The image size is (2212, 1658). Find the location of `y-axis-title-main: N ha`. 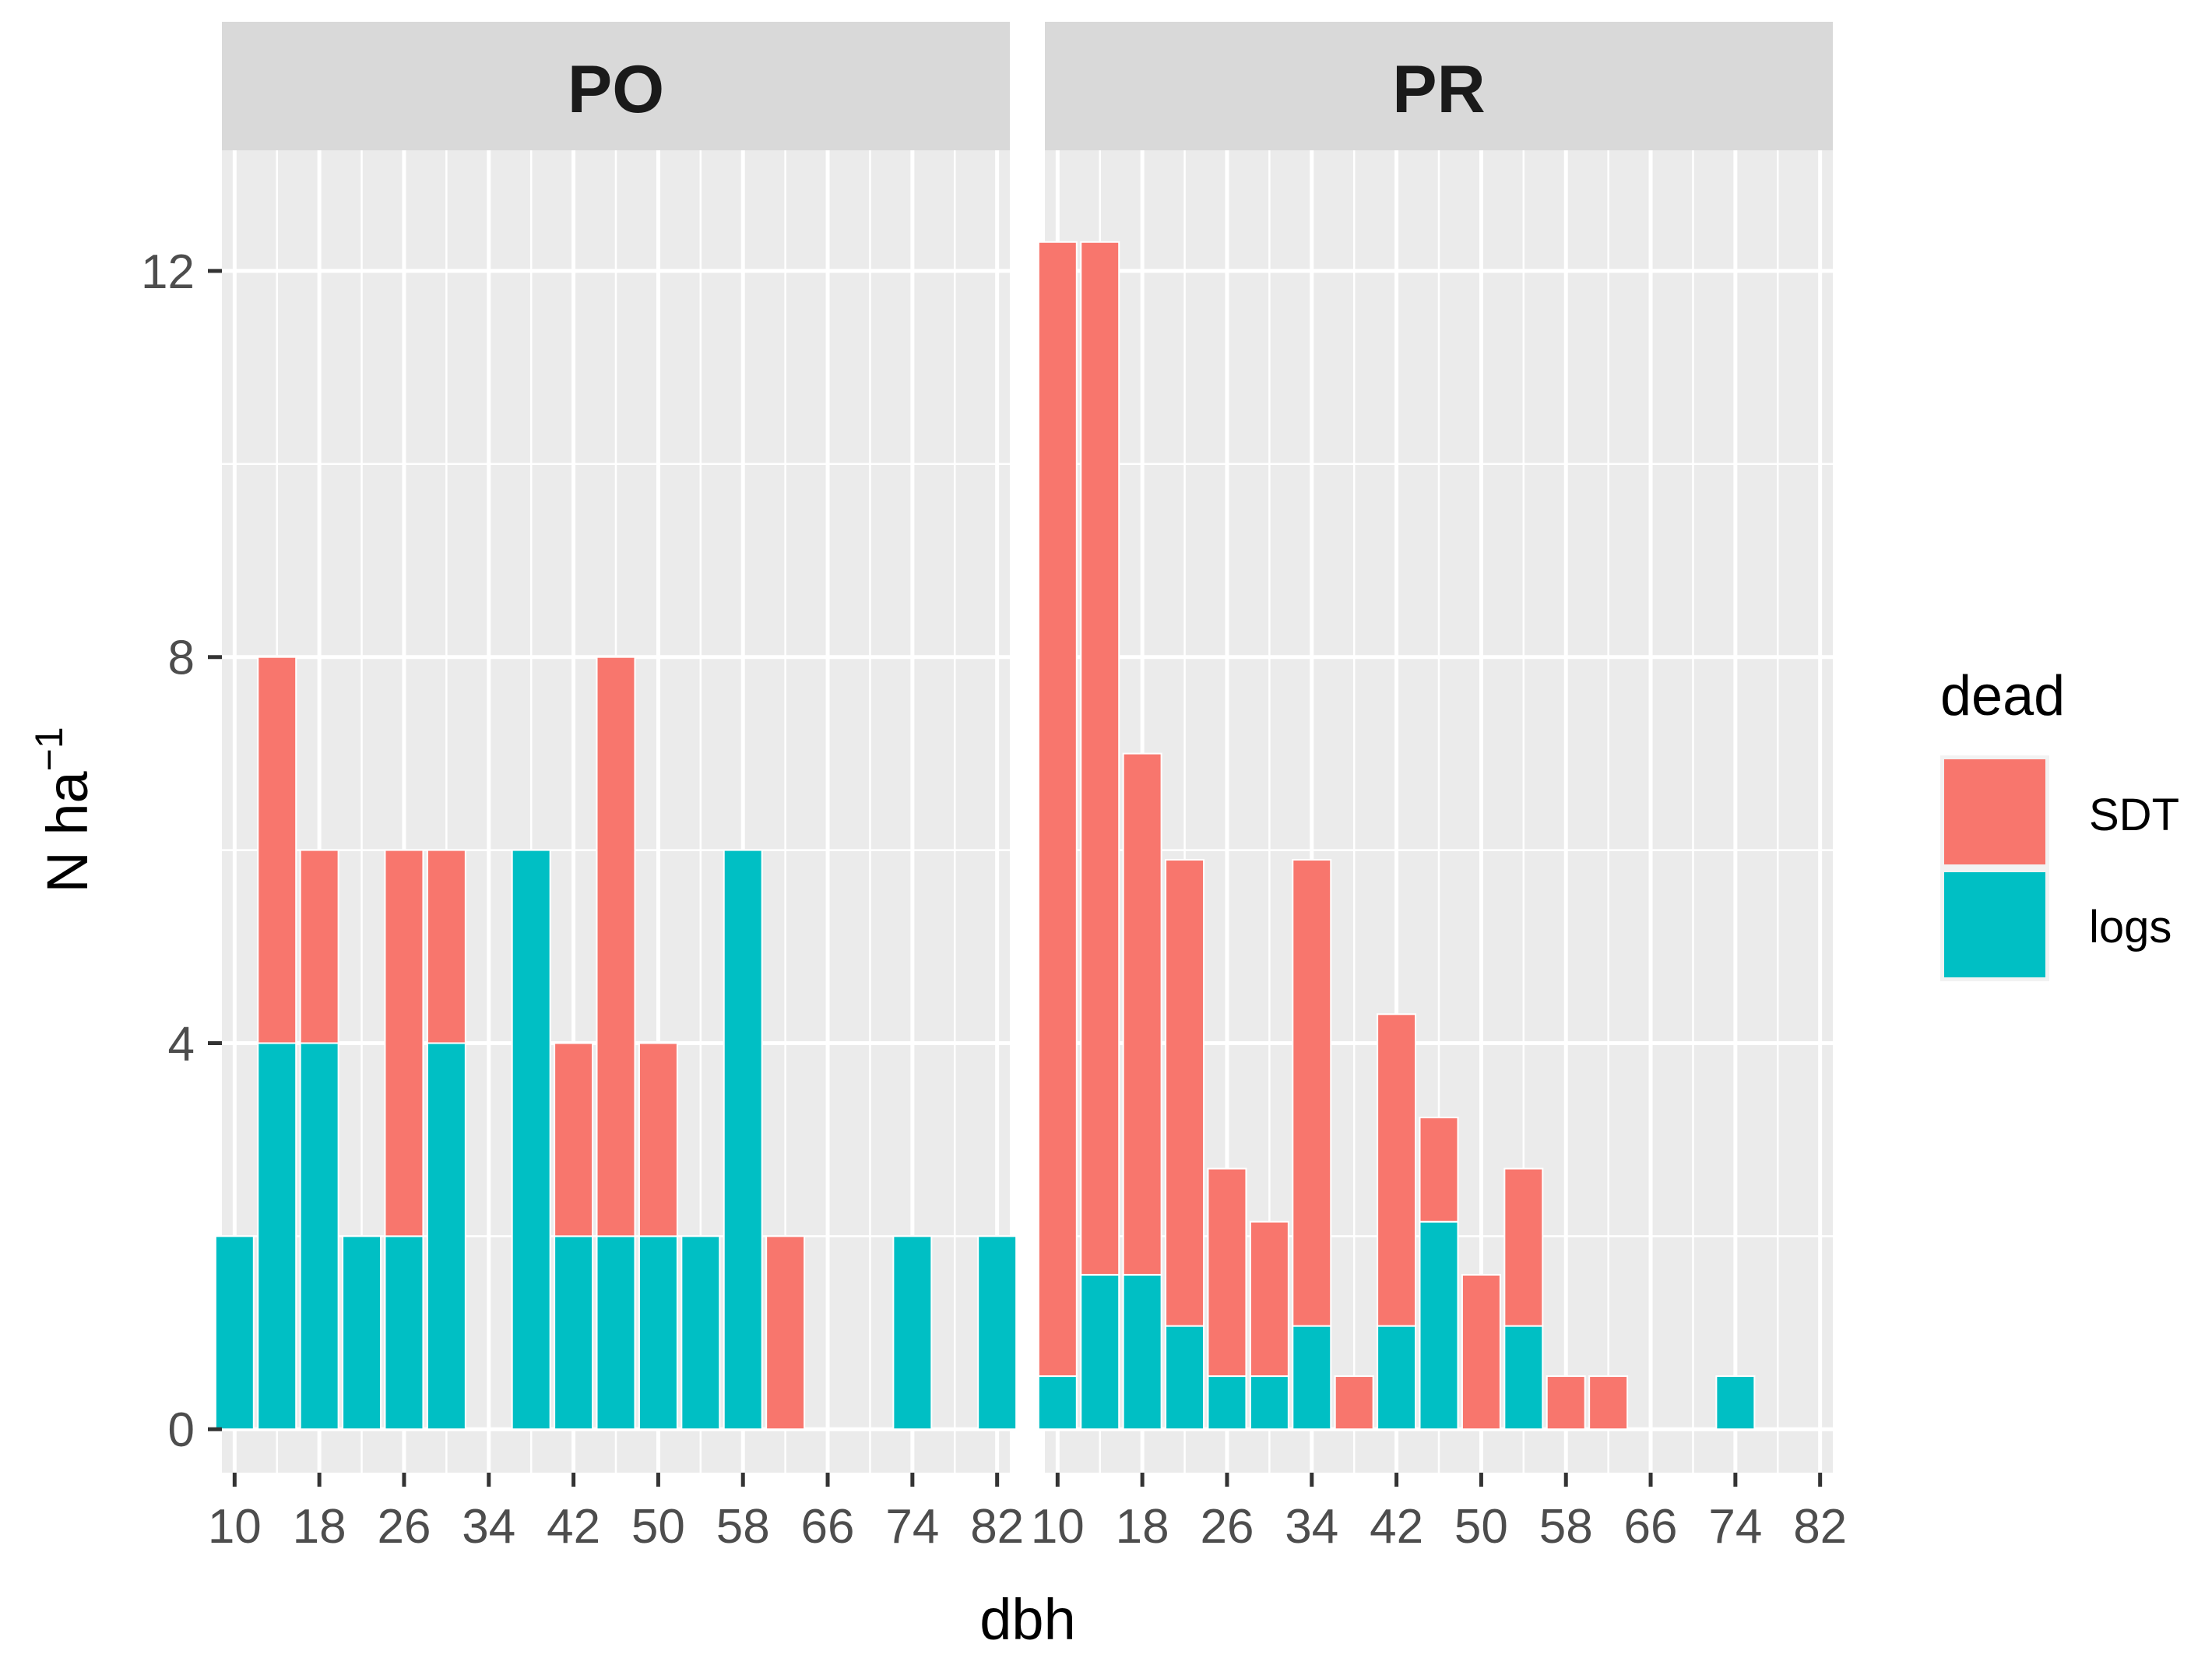

y-axis-title-main: N ha is located at coordinates (67, 832).